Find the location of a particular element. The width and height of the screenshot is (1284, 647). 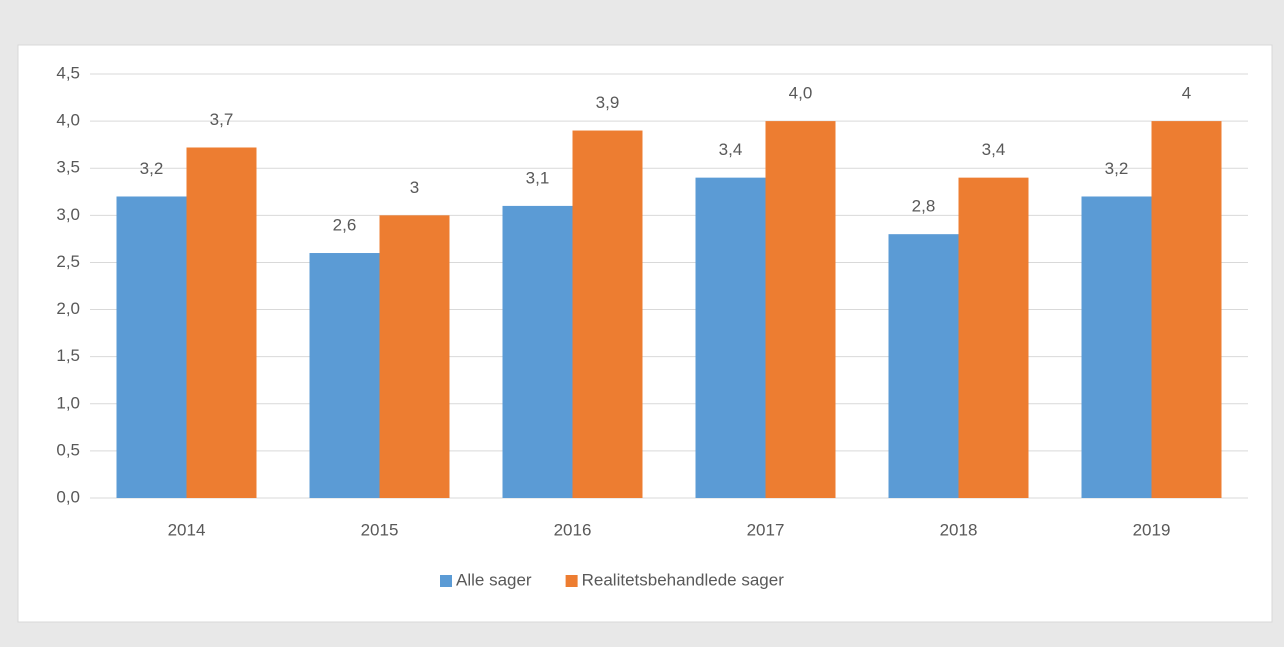

y-tick-label: 3,5 is located at coordinates (68, 167).